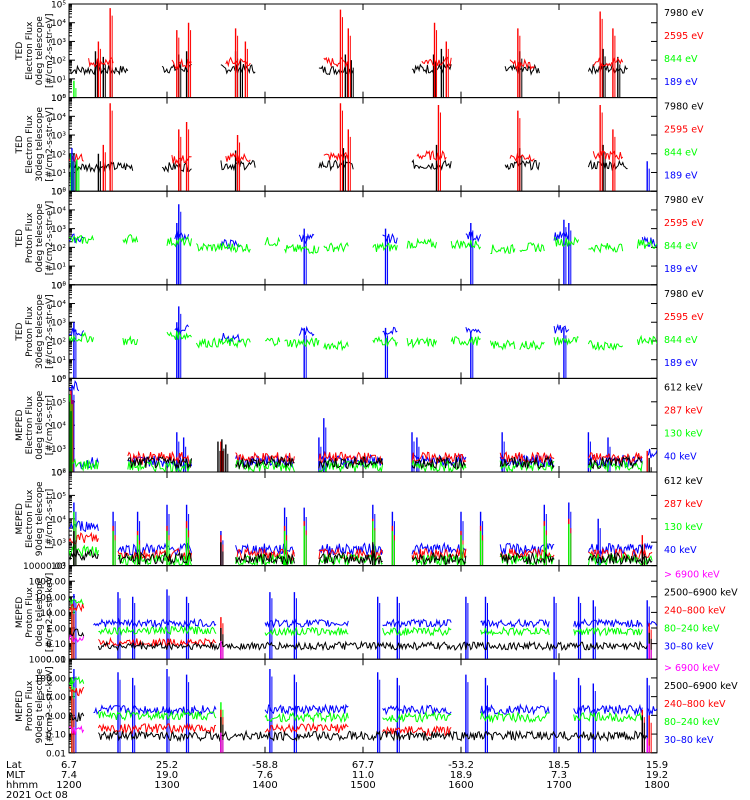 Image resolution: width=750 pixels, height=800 pixels. What do you see at coordinates (22, 785) in the screenshot?
I see `x-row-label-hhmm: hhmm` at bounding box center [22, 785].